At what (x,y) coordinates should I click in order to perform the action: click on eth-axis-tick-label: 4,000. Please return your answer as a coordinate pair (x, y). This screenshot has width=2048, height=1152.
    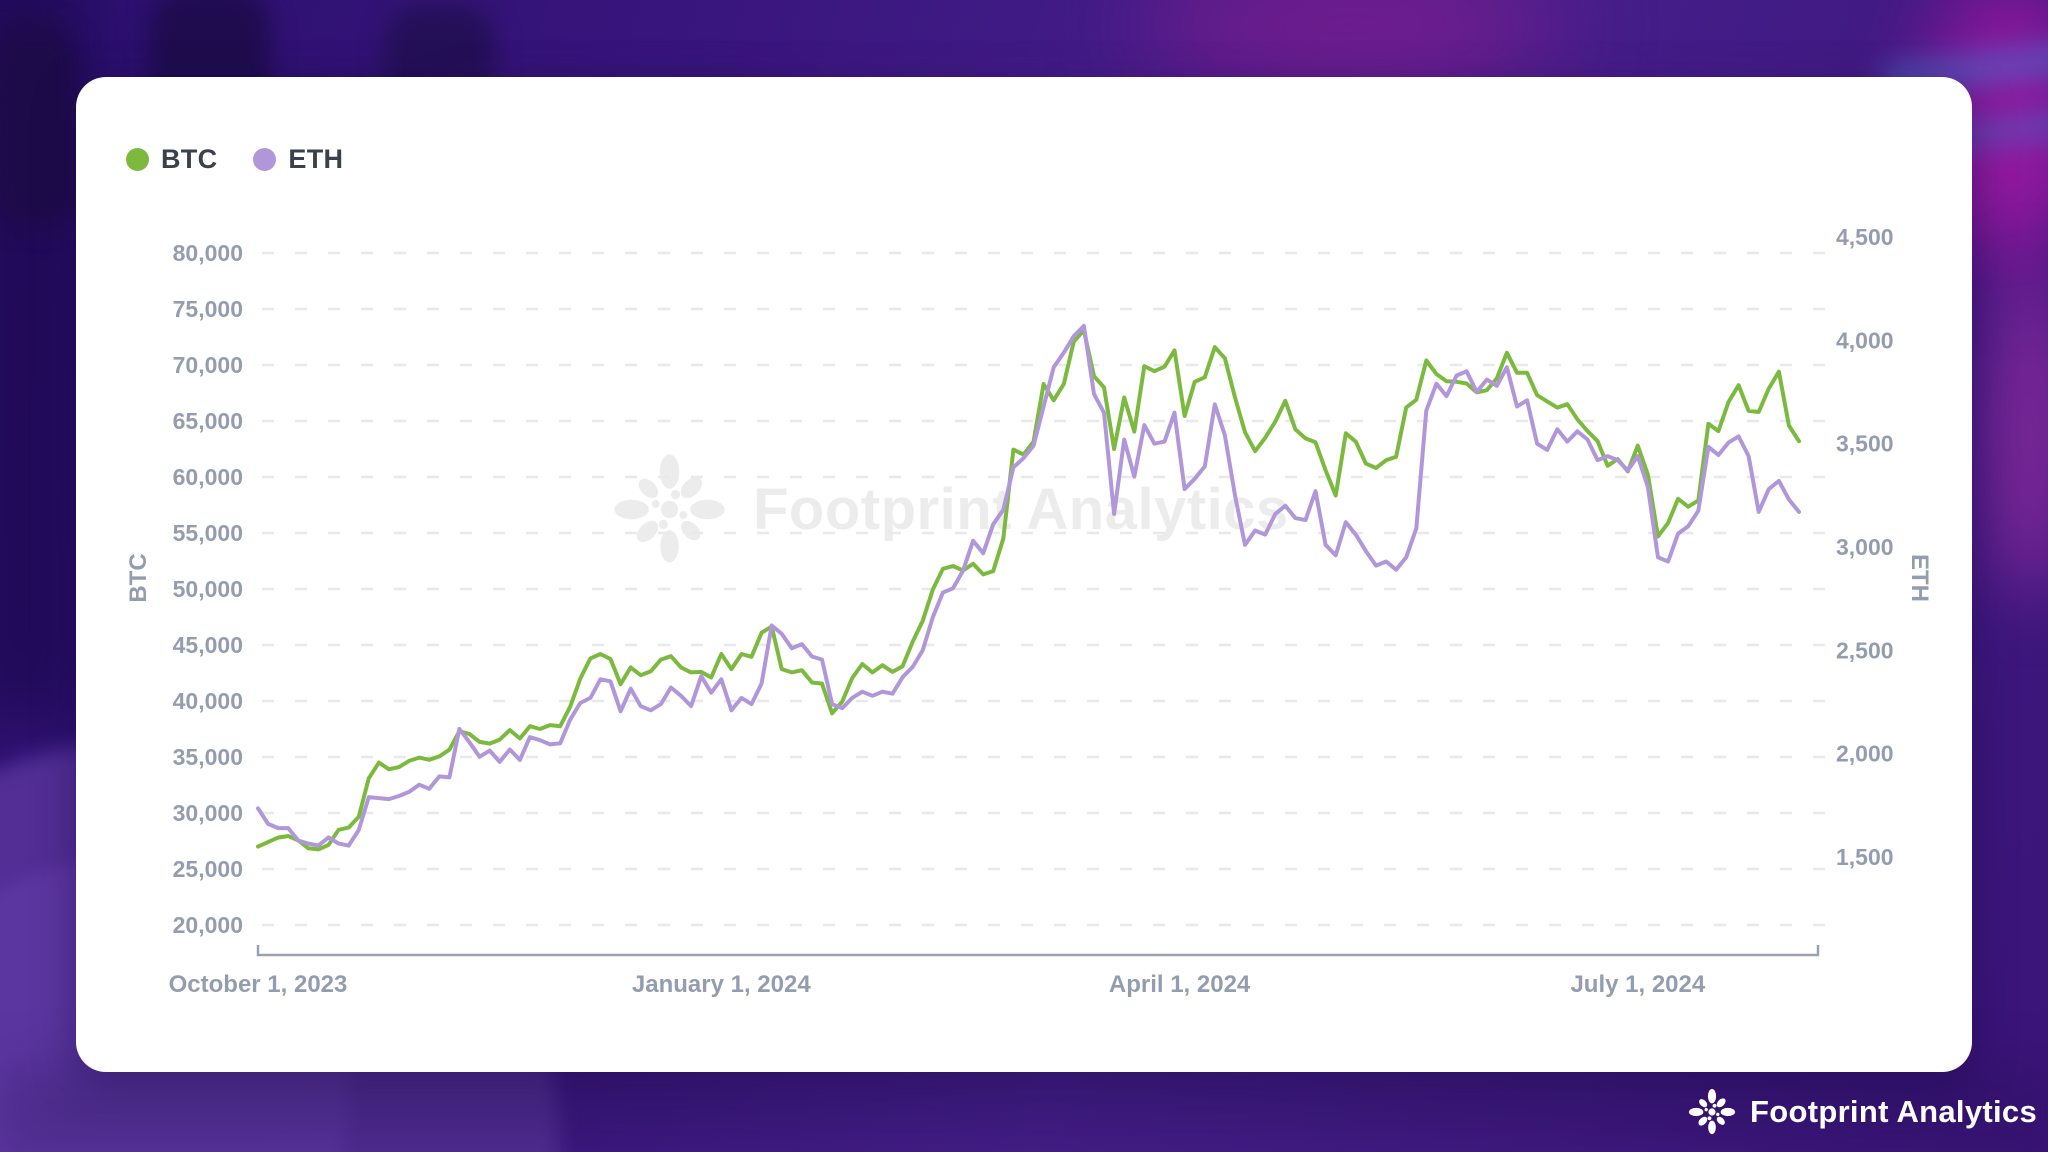
    Looking at the image, I should click on (1865, 340).